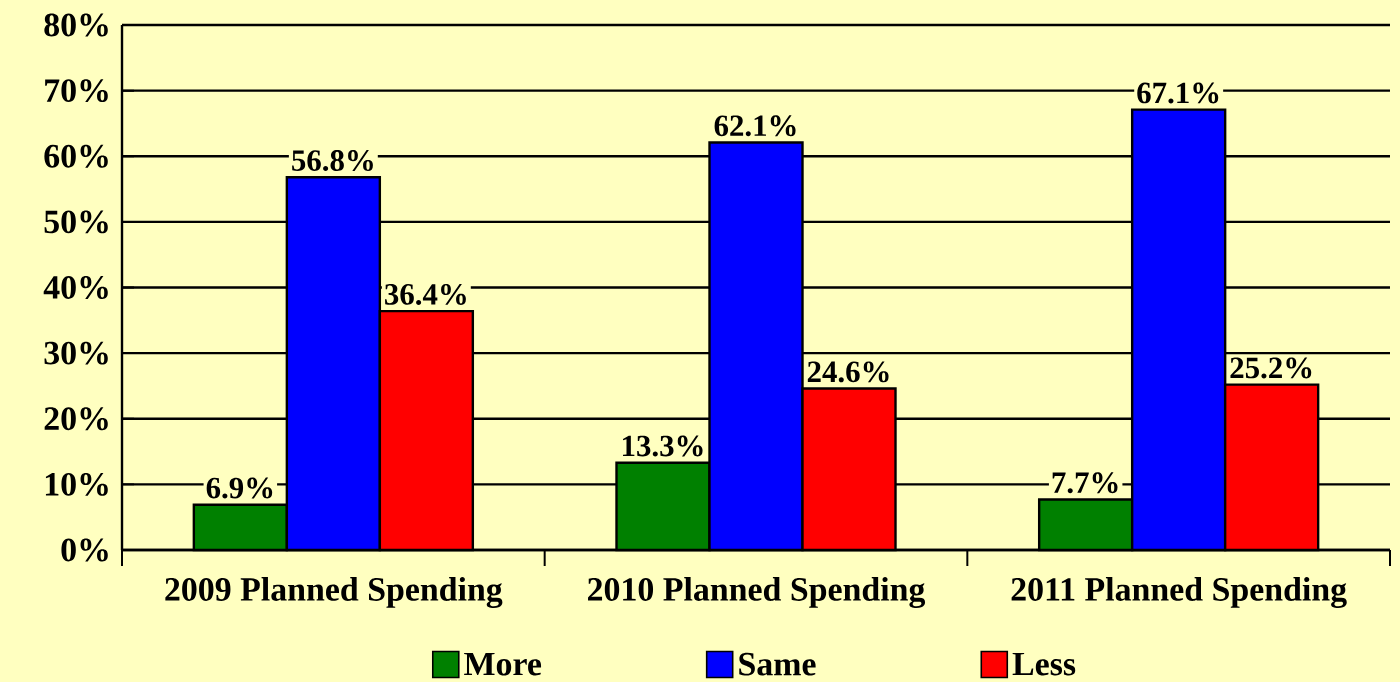 The height and width of the screenshot is (686, 1400). Describe the element at coordinates (1178, 93) in the screenshot. I see `data-label: 67.1%` at that location.